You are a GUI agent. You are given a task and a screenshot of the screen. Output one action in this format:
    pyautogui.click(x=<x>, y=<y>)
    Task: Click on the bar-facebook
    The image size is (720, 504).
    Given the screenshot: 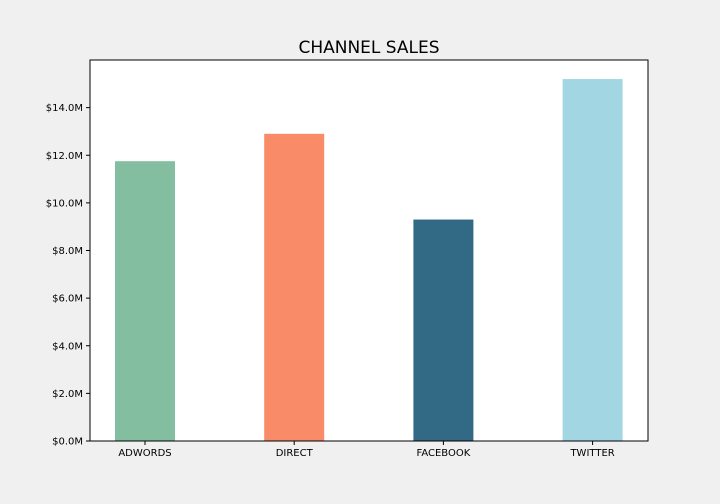 What is the action you would take?
    pyautogui.click(x=443, y=330)
    